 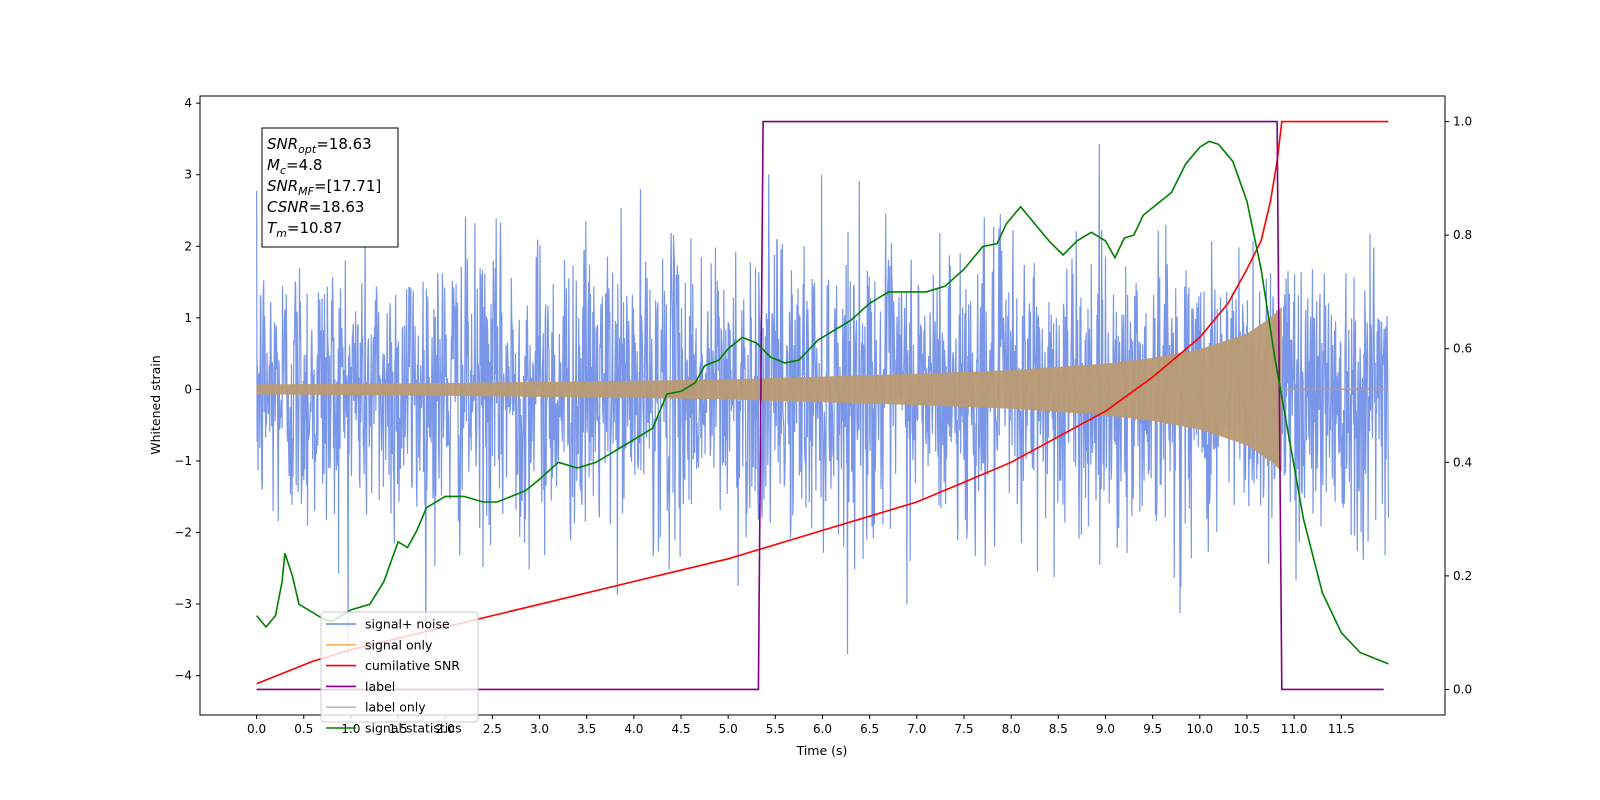 I want to click on y2-tick-label: 0.6, so click(x=1462, y=349).